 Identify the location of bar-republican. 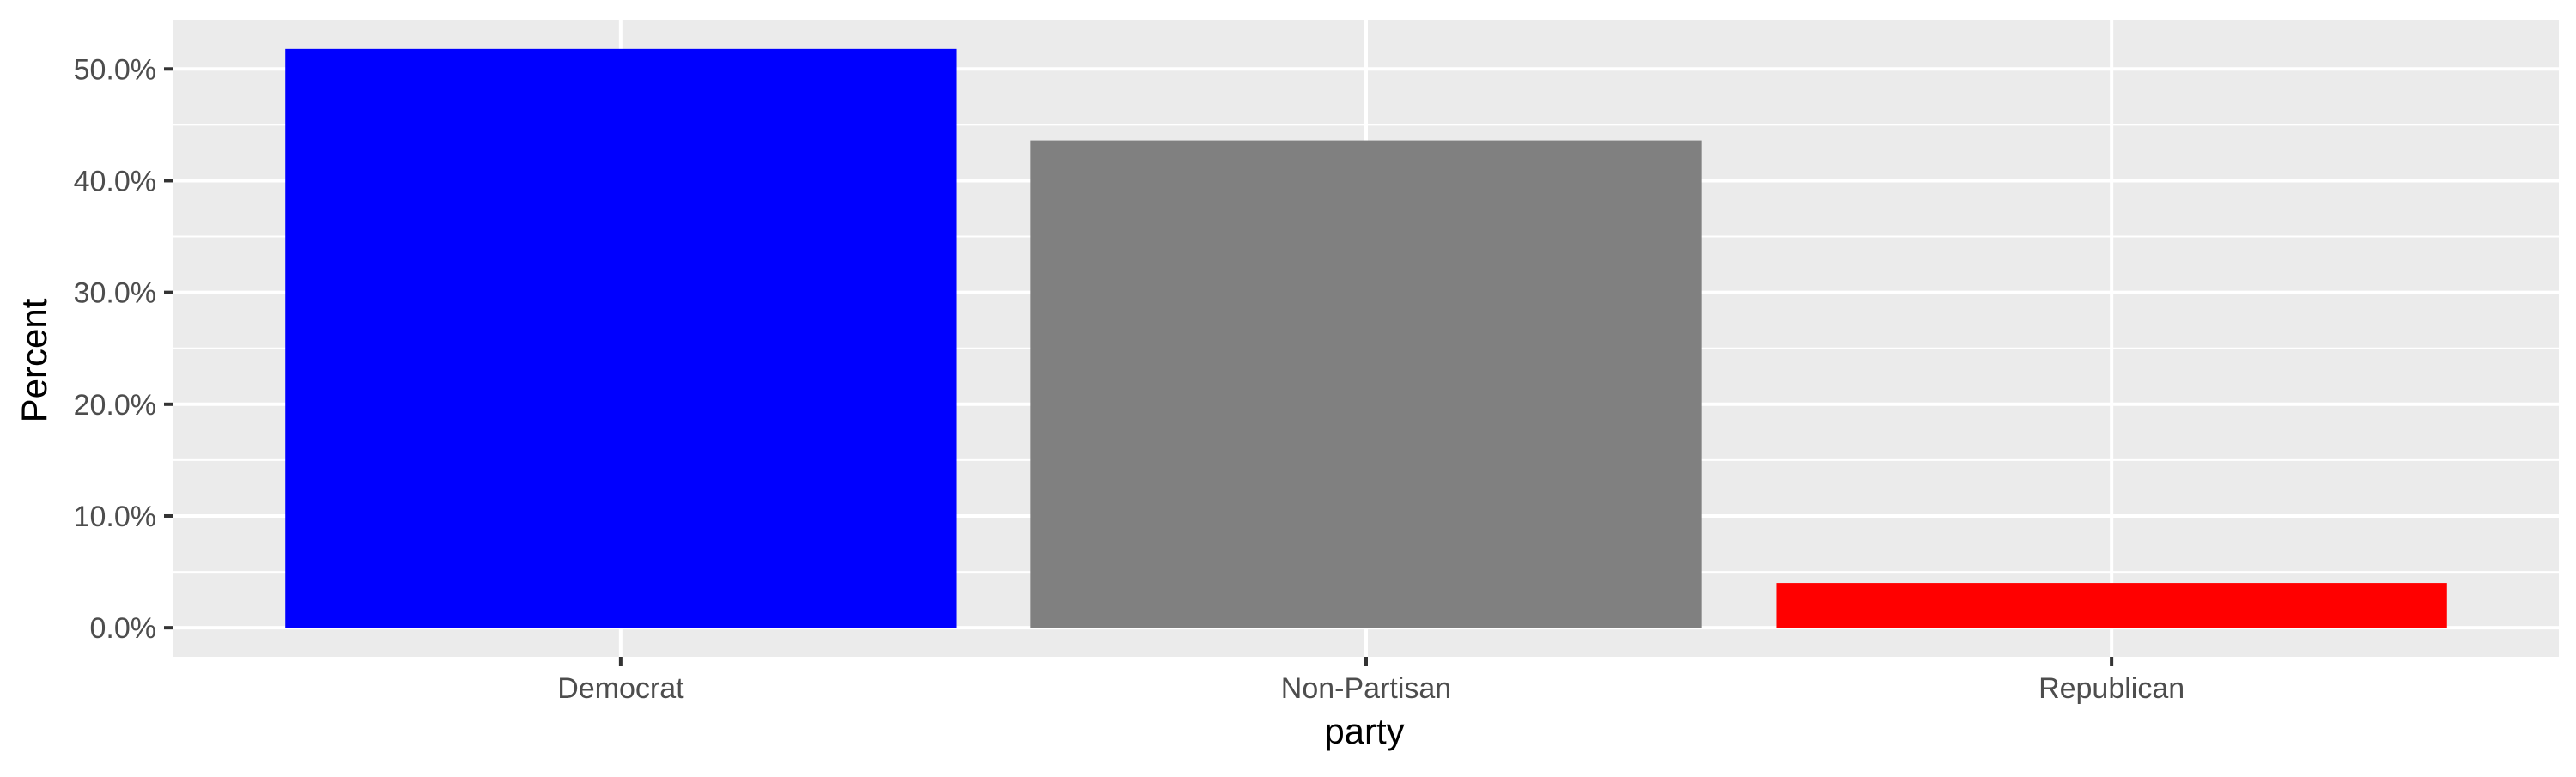
(2112, 605).